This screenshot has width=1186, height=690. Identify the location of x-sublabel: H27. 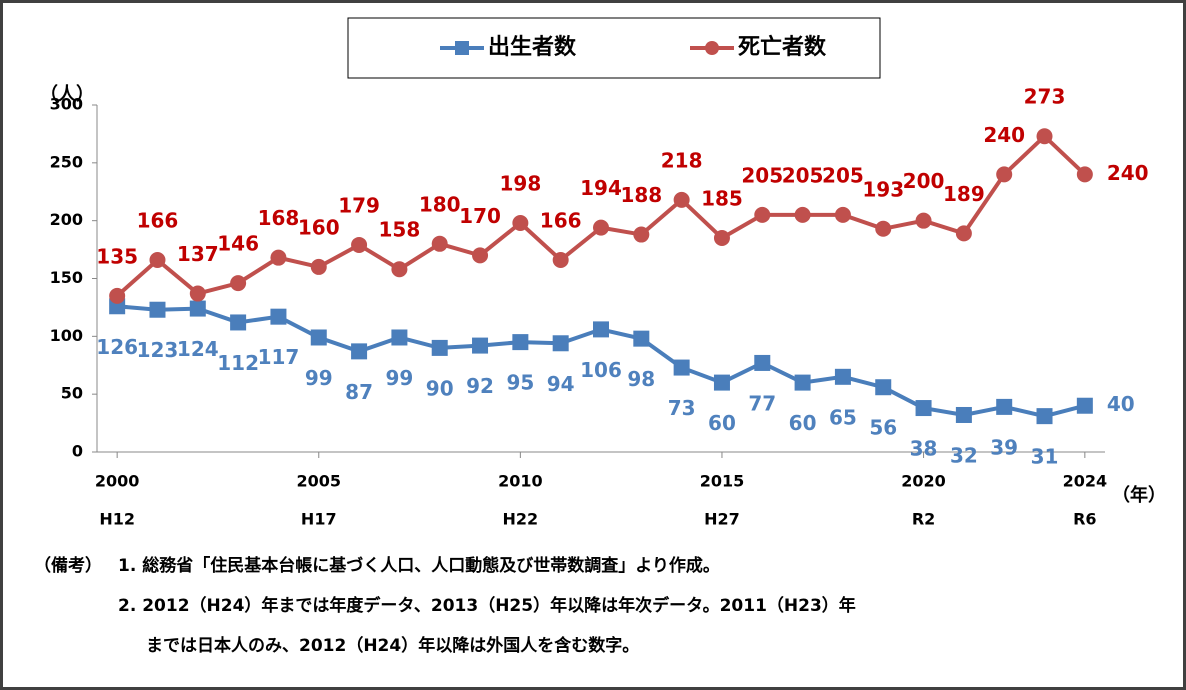
(722, 519).